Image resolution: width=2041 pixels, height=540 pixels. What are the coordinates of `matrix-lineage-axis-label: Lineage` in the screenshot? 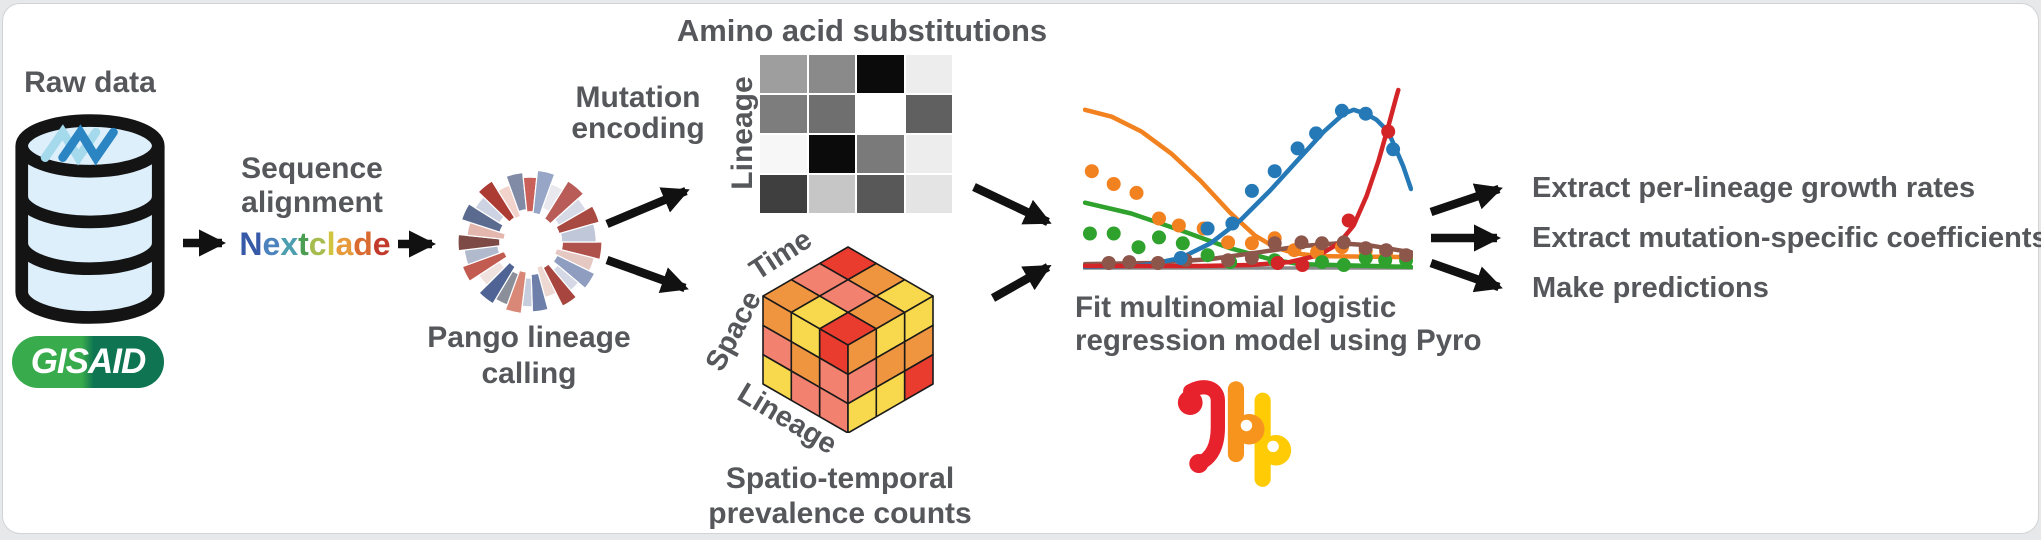 It's located at (742, 133).